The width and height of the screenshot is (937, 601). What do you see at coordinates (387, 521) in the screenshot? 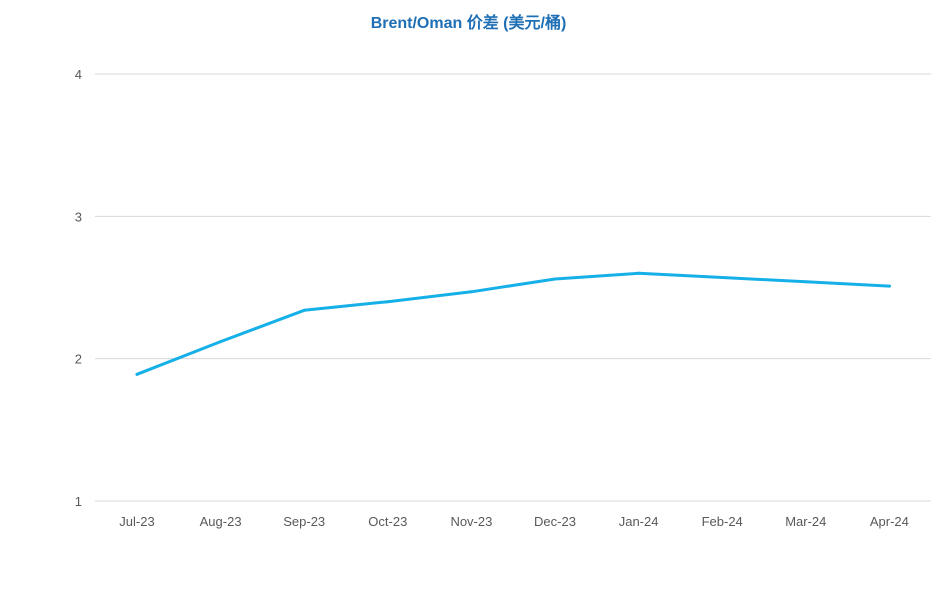
I see `x-tick-label: Oct-23` at bounding box center [387, 521].